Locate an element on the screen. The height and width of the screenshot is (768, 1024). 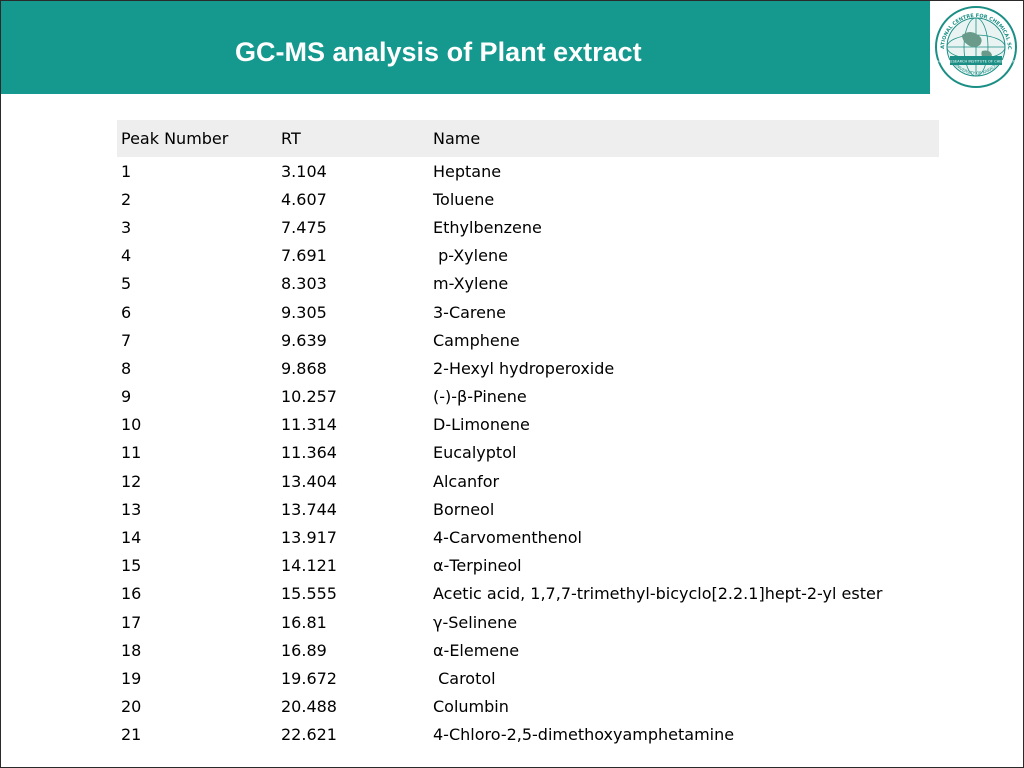
compound-name-cell: Borneol is located at coordinates (464, 509).